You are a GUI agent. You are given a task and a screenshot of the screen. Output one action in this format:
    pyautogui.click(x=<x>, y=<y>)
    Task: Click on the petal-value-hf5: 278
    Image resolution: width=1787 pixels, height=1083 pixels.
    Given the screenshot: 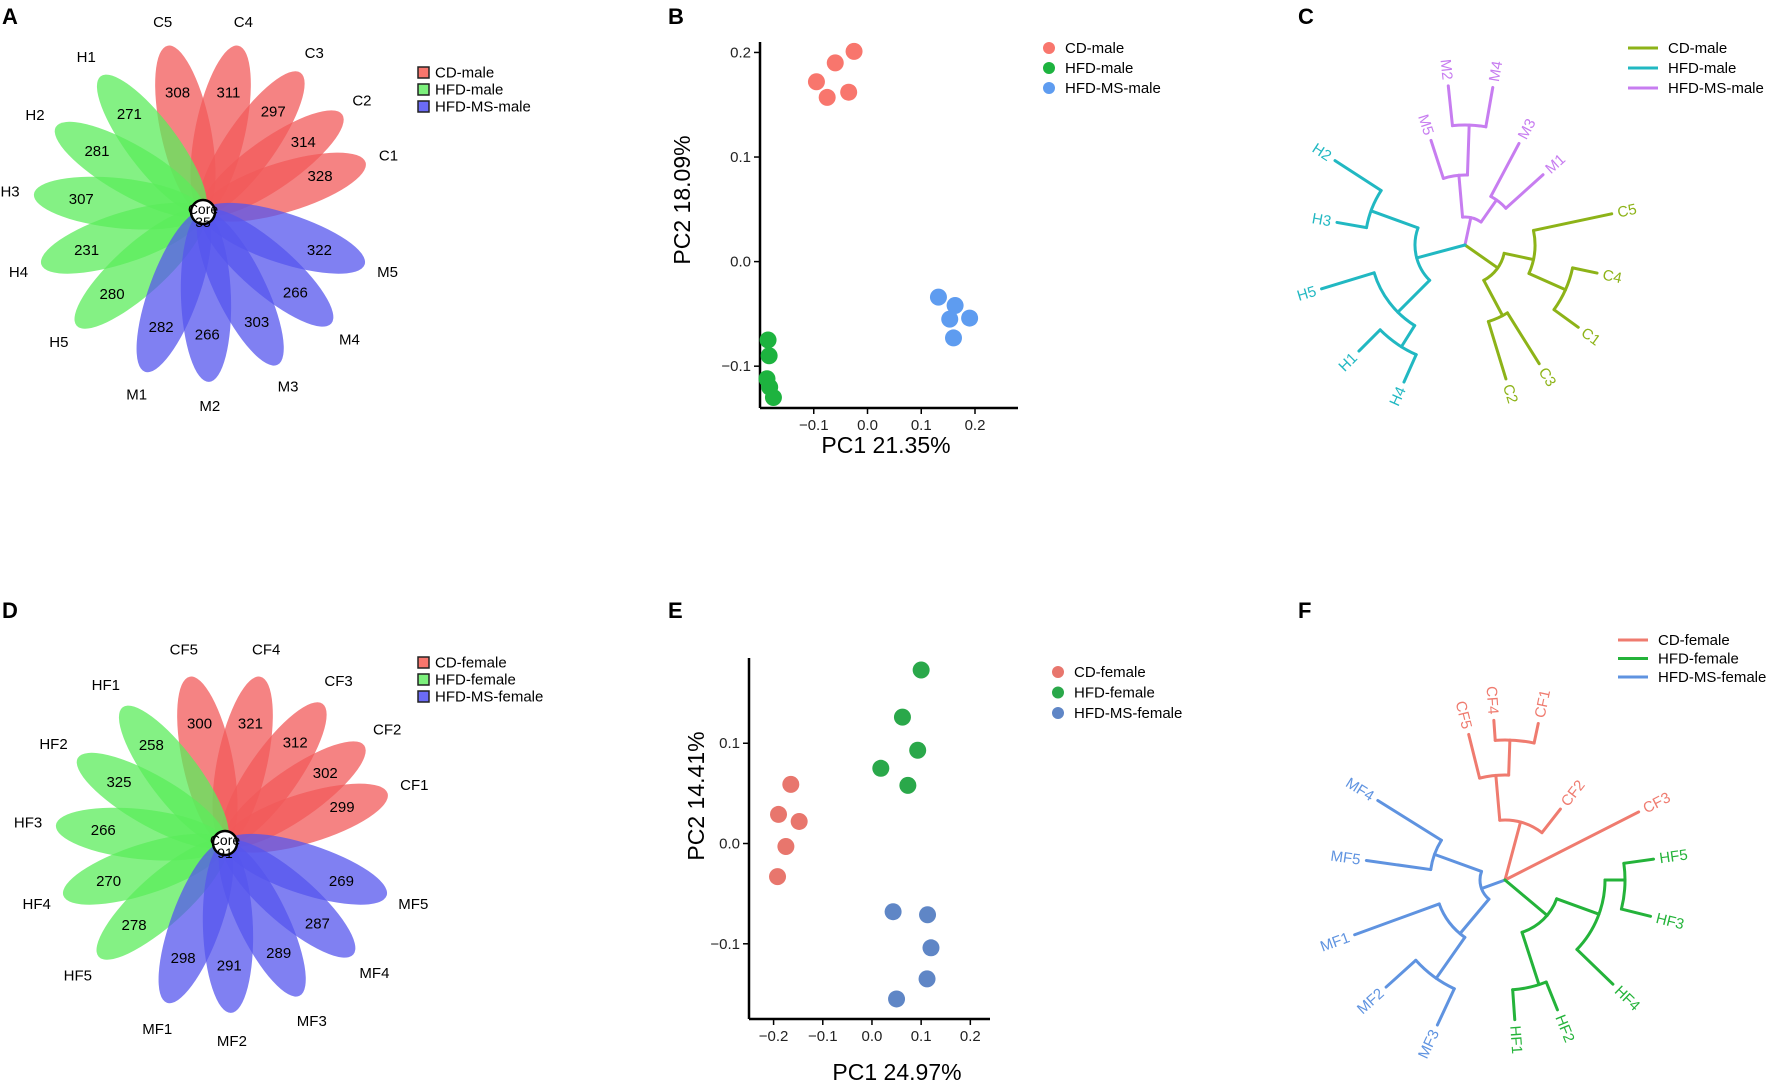 What is the action you would take?
    pyautogui.click(x=134, y=925)
    